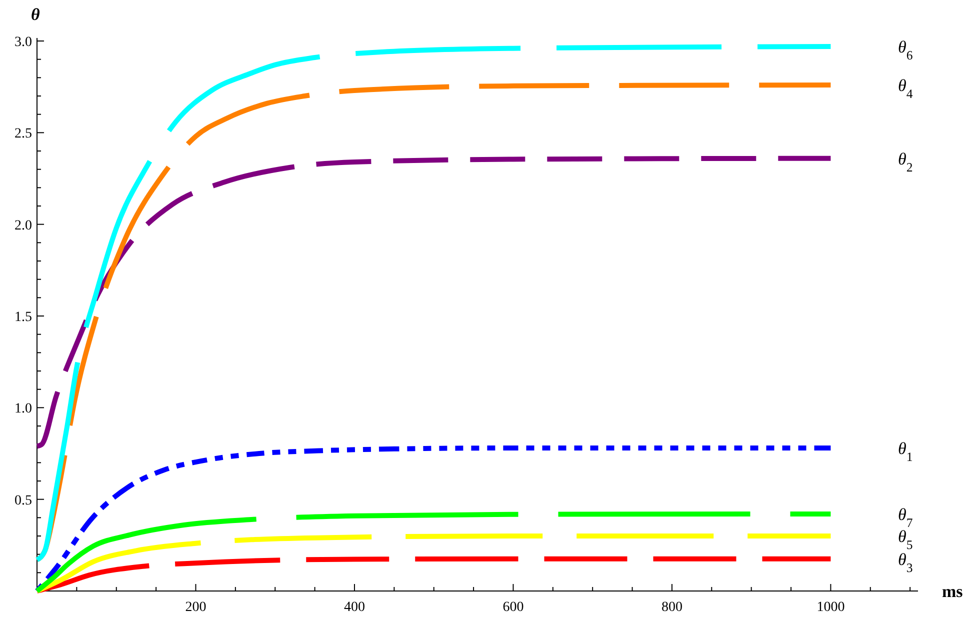 This screenshot has height=617, width=968. Describe the element at coordinates (23, 226) in the screenshot. I see `y-tick-label: 2.0` at that location.